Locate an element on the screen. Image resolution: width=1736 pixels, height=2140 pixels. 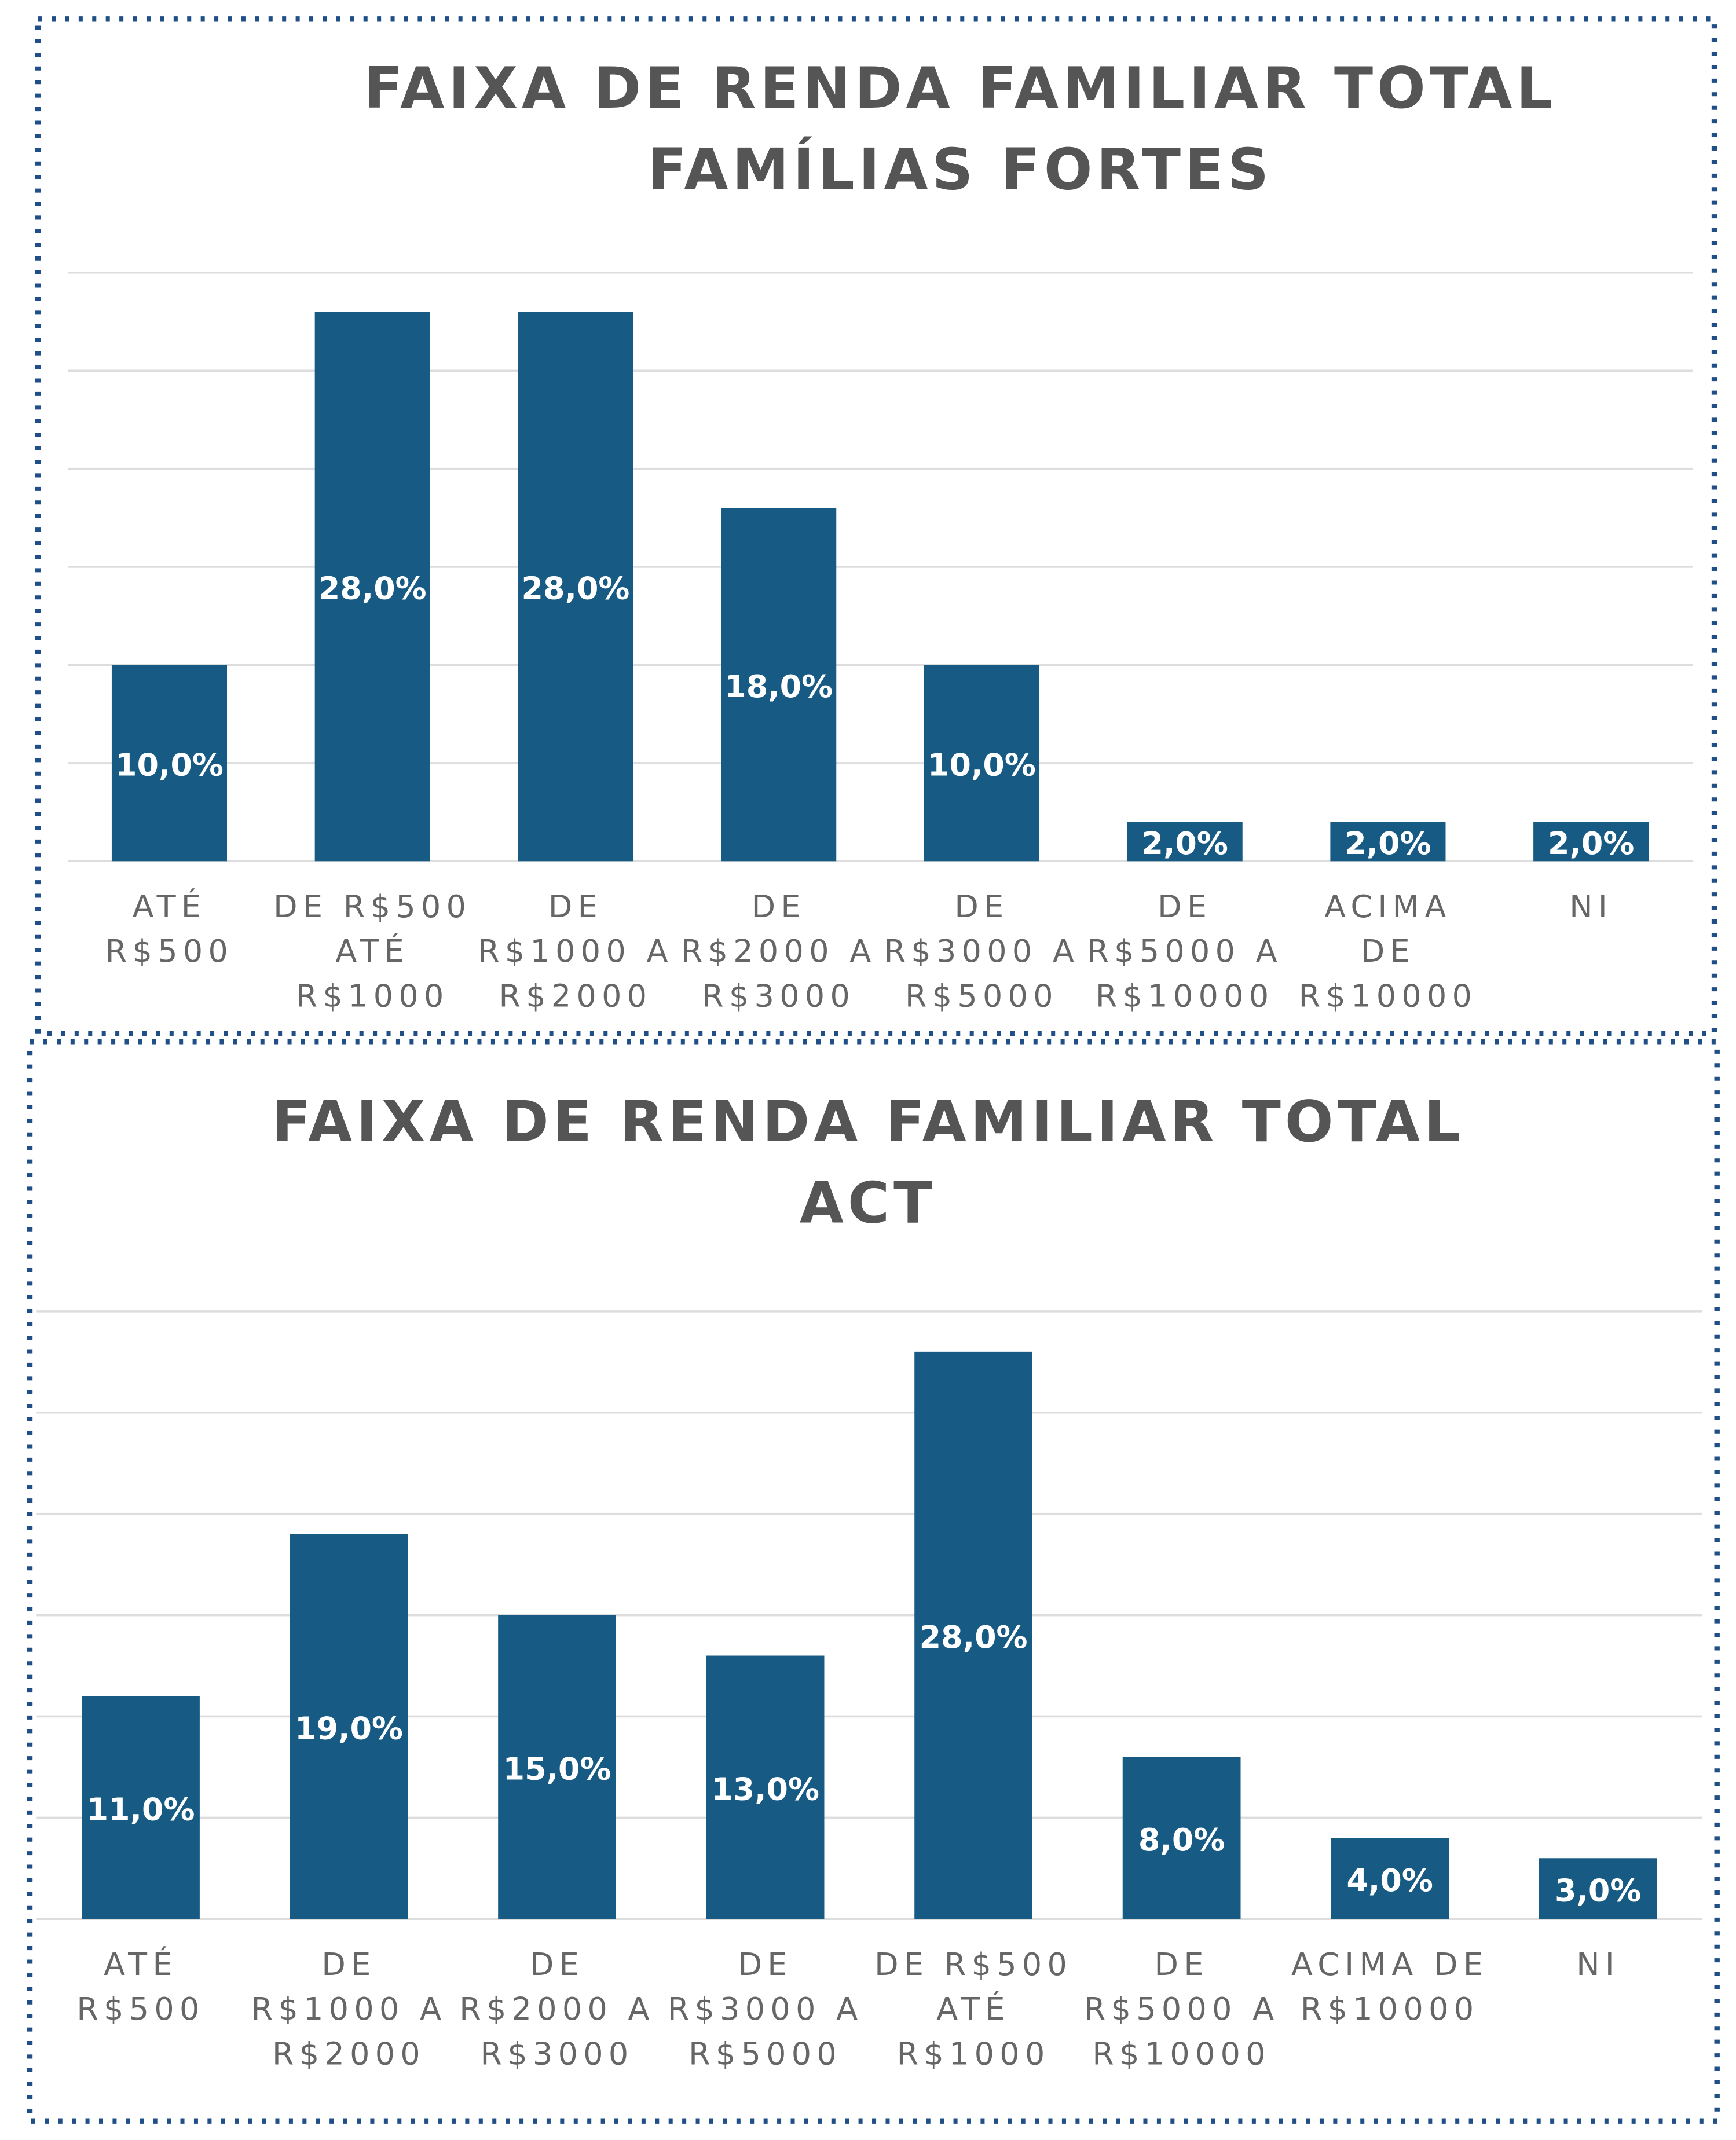
data-label: 13,0% is located at coordinates (765, 1789).